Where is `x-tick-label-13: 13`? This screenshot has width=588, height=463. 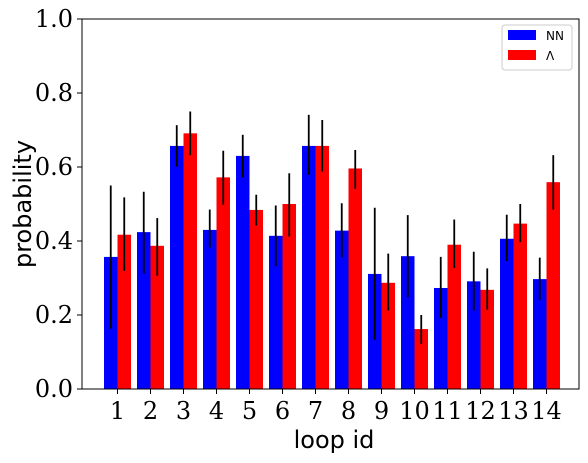
x-tick-label-13: 13 is located at coordinates (513, 411).